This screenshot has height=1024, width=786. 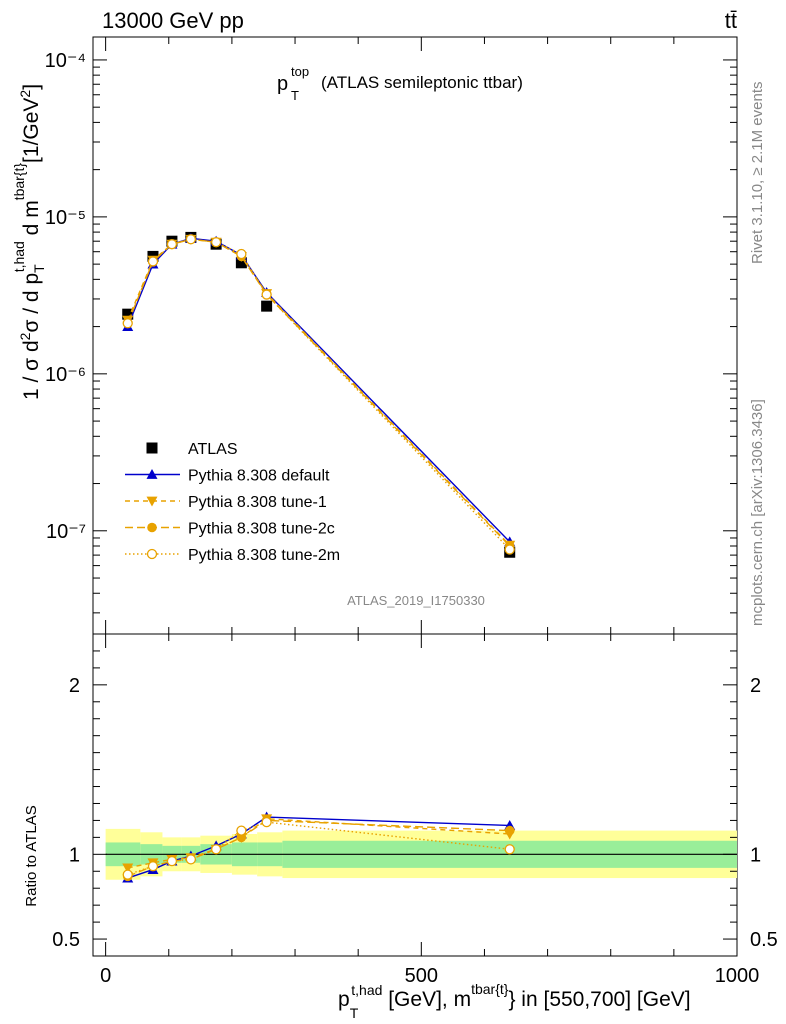 What do you see at coordinates (65, 61) in the screenshot?
I see `y-tick-label: 10⁻⁴` at bounding box center [65, 61].